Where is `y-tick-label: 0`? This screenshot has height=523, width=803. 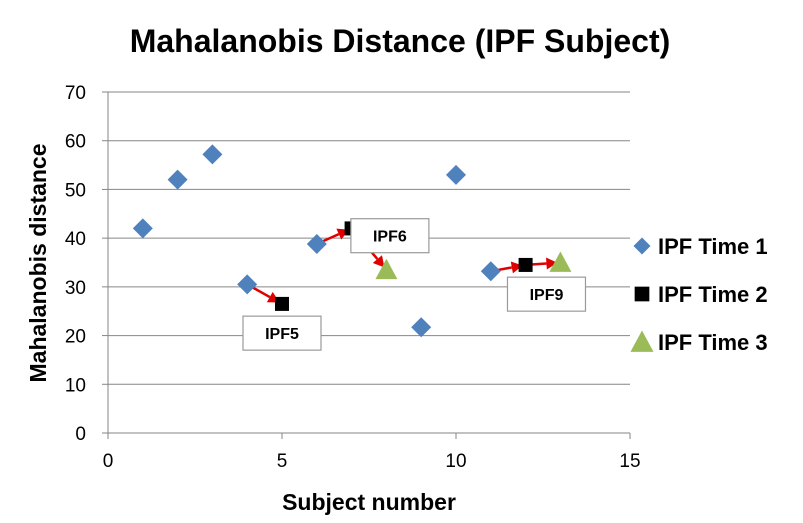
y-tick-label: 0 is located at coordinates (80, 434).